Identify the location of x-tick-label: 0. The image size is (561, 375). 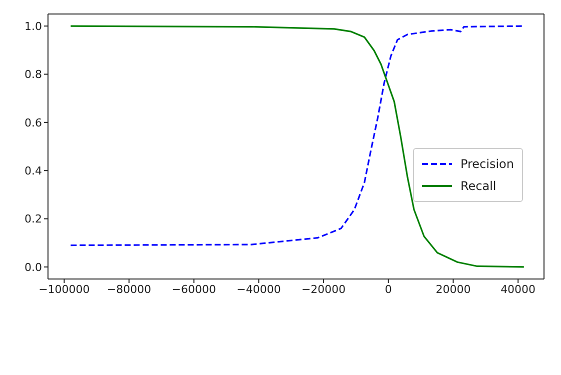
(388, 289).